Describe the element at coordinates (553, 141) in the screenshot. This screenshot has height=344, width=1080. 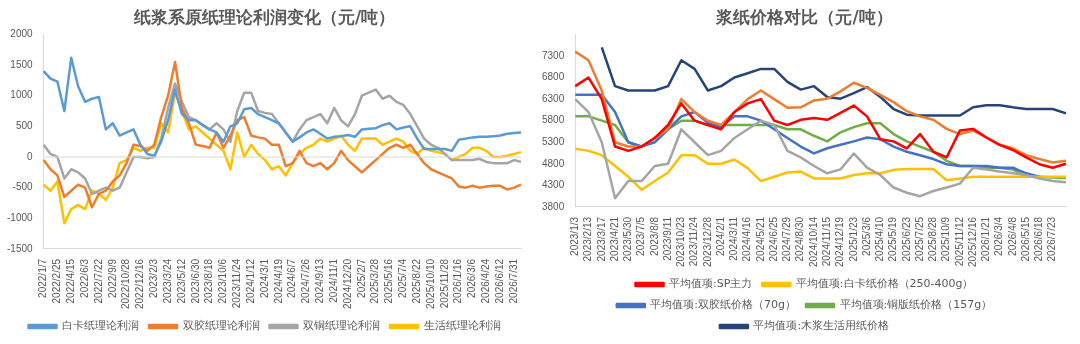
I see `y-tick-label: 5300` at that location.